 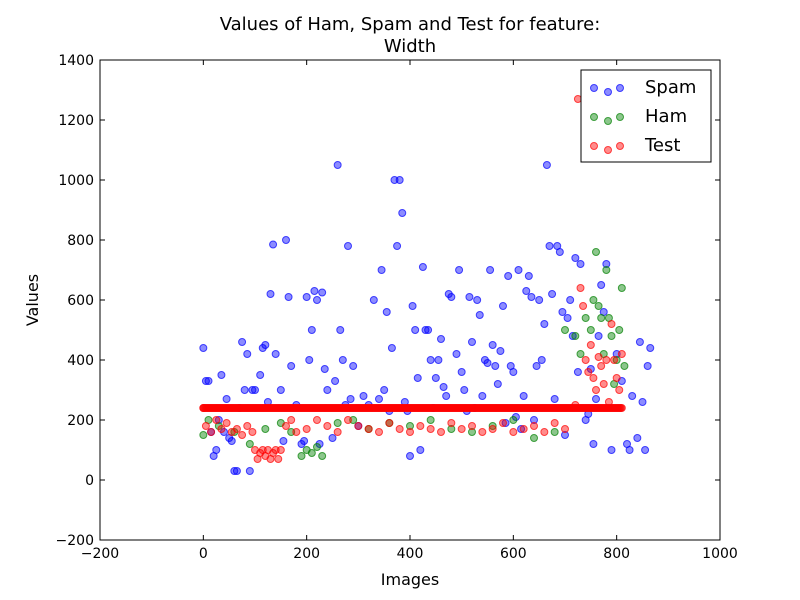 What do you see at coordinates (306, 554) in the screenshot?
I see `x-tick-label: 200` at bounding box center [306, 554].